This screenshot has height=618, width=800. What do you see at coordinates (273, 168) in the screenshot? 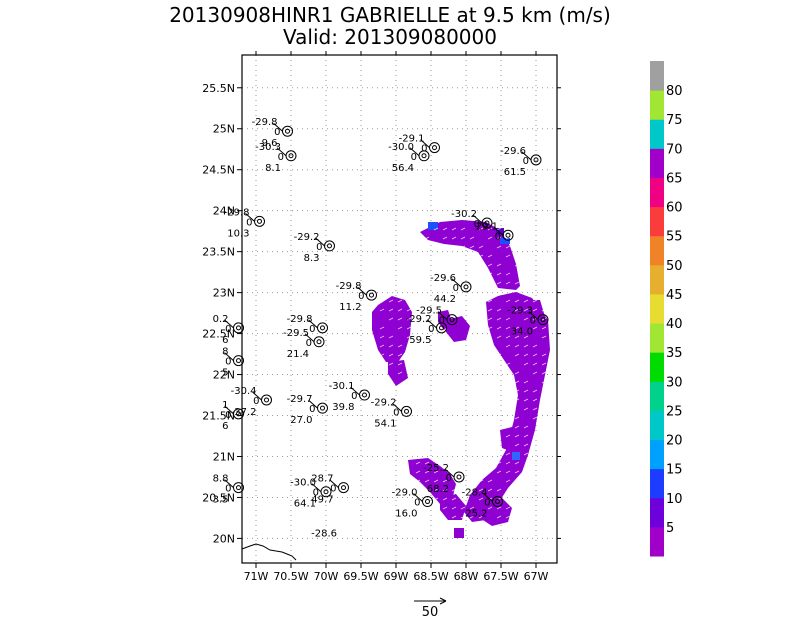
I see `station-height: 8.1` at bounding box center [273, 168].